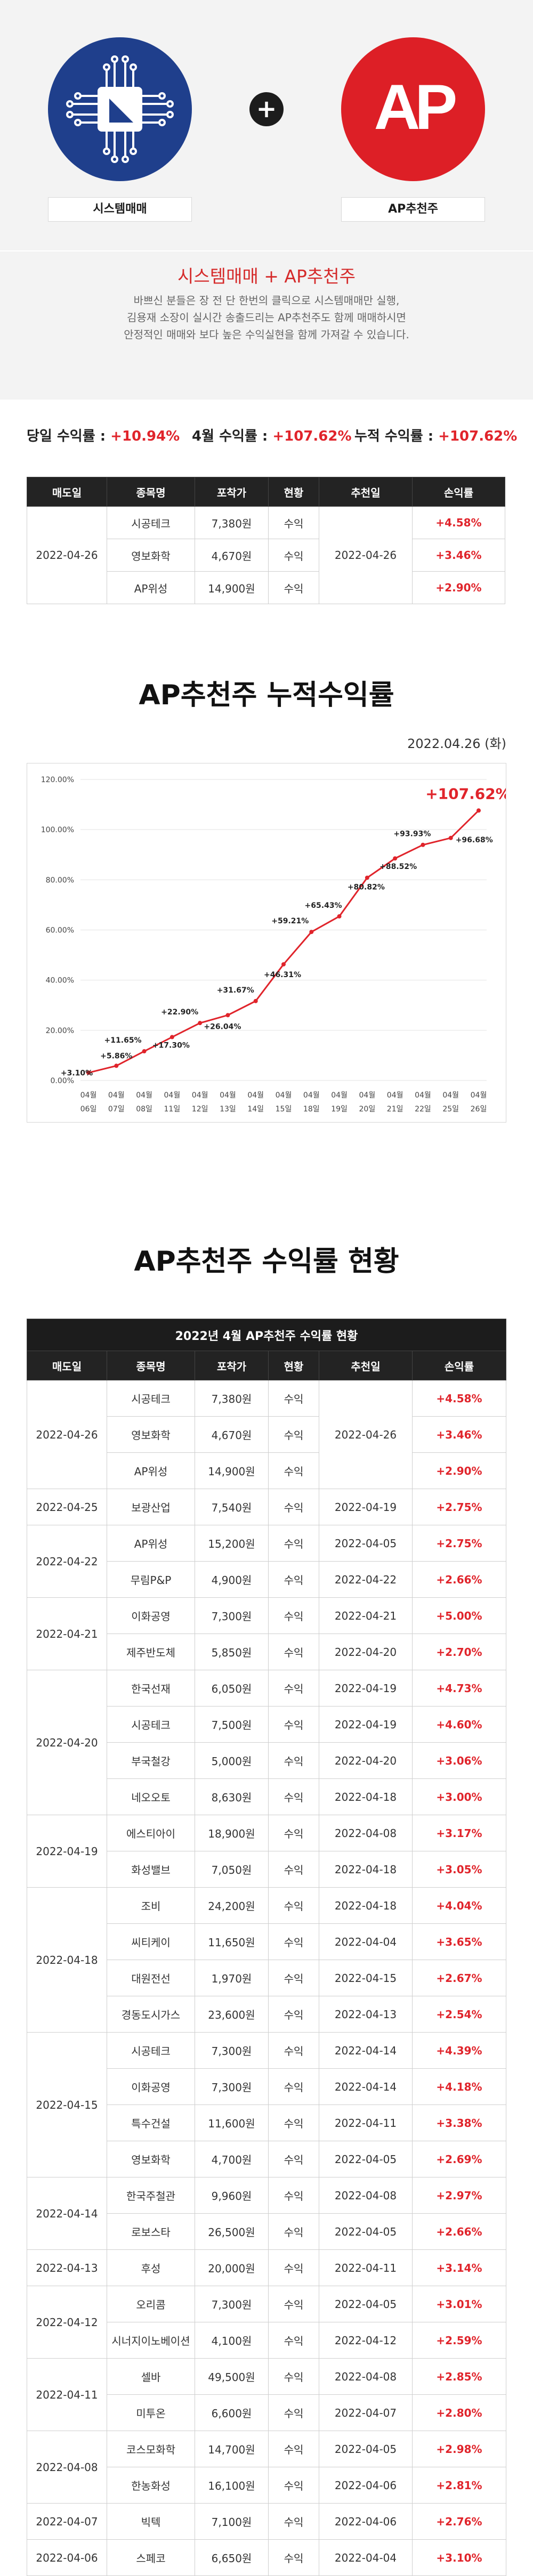  What do you see at coordinates (312, 436) in the screenshot?
I see `month-rate-value: +107.62%` at bounding box center [312, 436].